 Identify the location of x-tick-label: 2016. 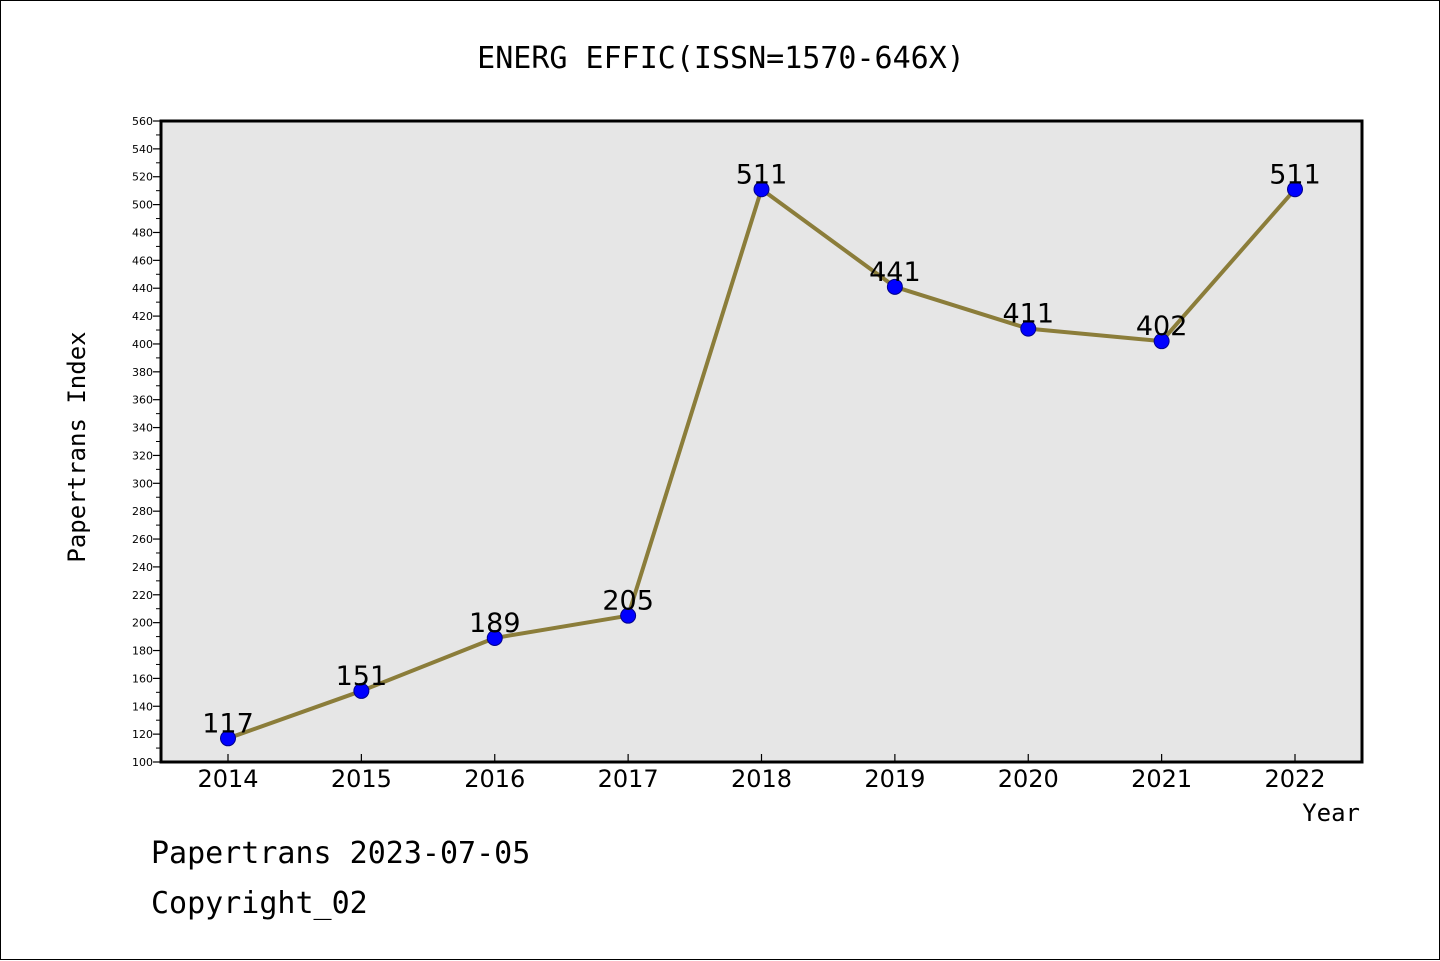
(494, 779).